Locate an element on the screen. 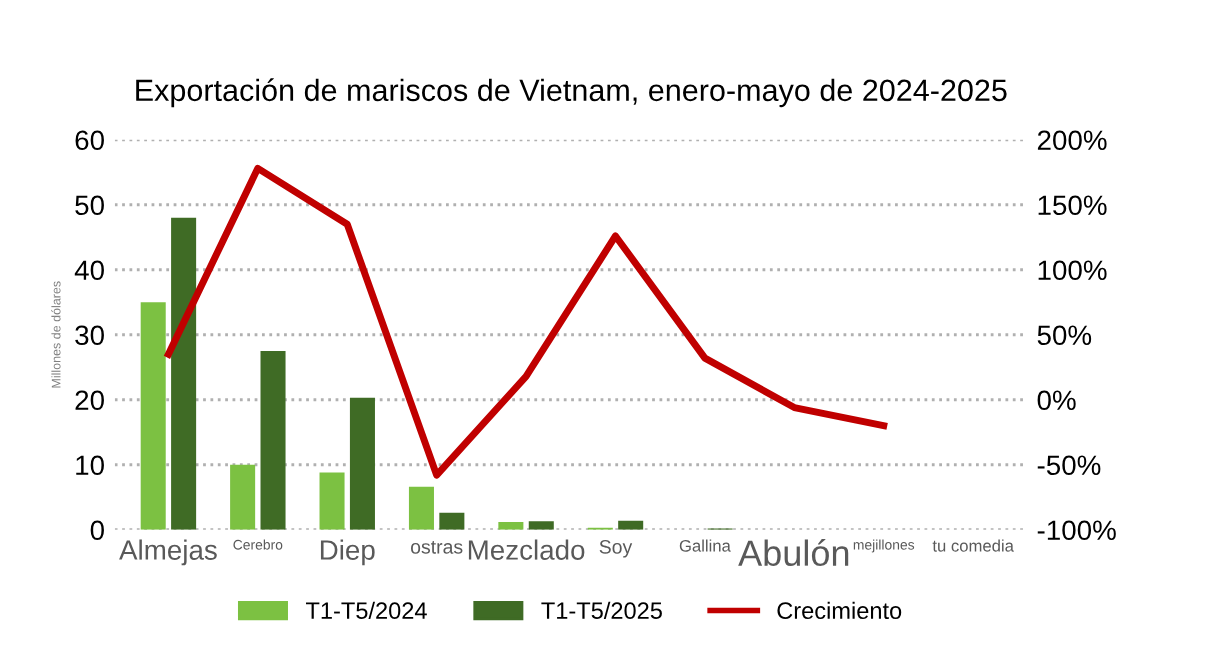  x-tick-label: Soy is located at coordinates (616, 548).